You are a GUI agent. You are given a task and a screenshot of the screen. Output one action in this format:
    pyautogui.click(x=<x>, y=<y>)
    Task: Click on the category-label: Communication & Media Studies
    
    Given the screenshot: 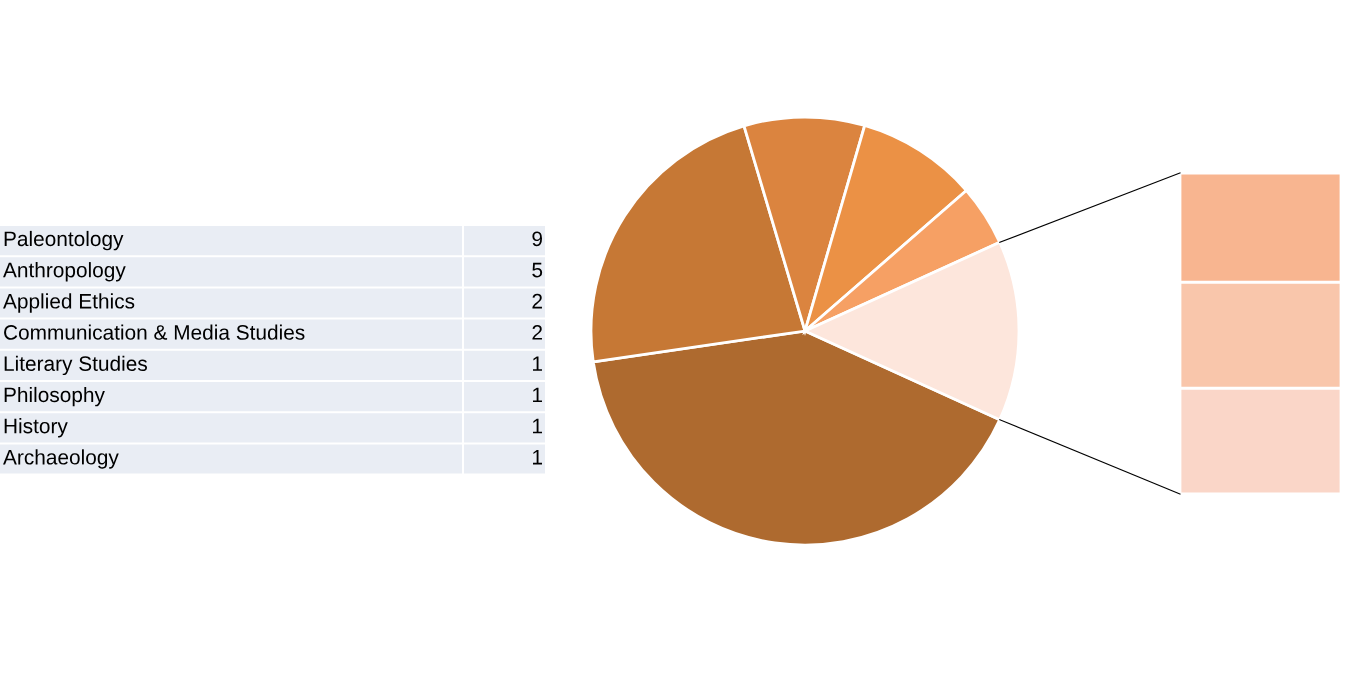 What is the action you would take?
    pyautogui.click(x=154, y=332)
    